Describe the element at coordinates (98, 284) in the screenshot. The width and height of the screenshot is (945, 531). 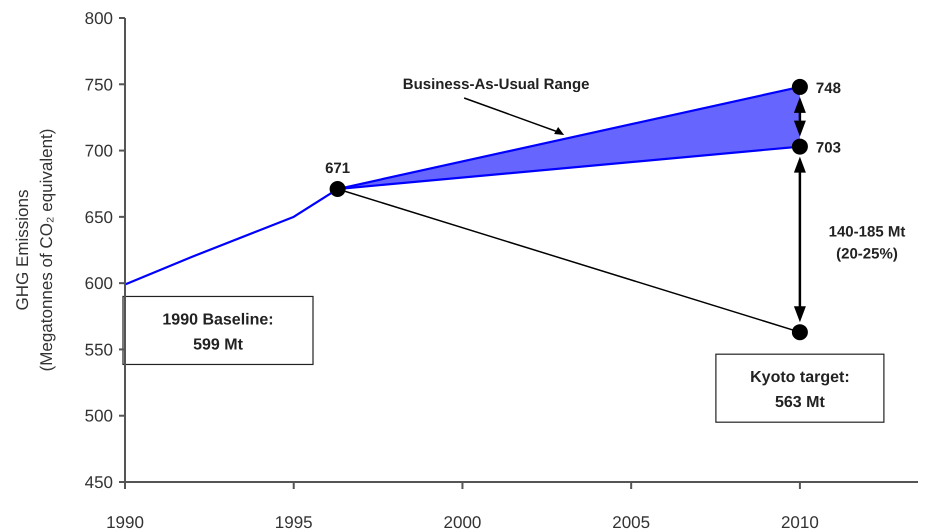
I see `y-tick-label: 600` at that location.